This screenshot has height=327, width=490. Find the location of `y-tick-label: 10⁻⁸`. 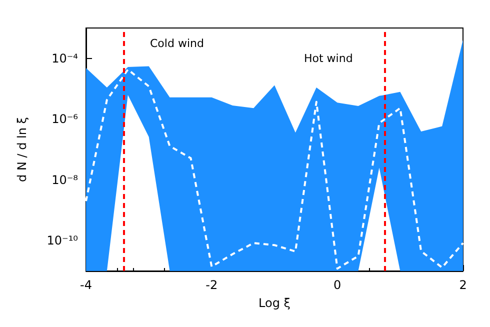

y-tick-label: 10⁻⁸ is located at coordinates (65, 179).